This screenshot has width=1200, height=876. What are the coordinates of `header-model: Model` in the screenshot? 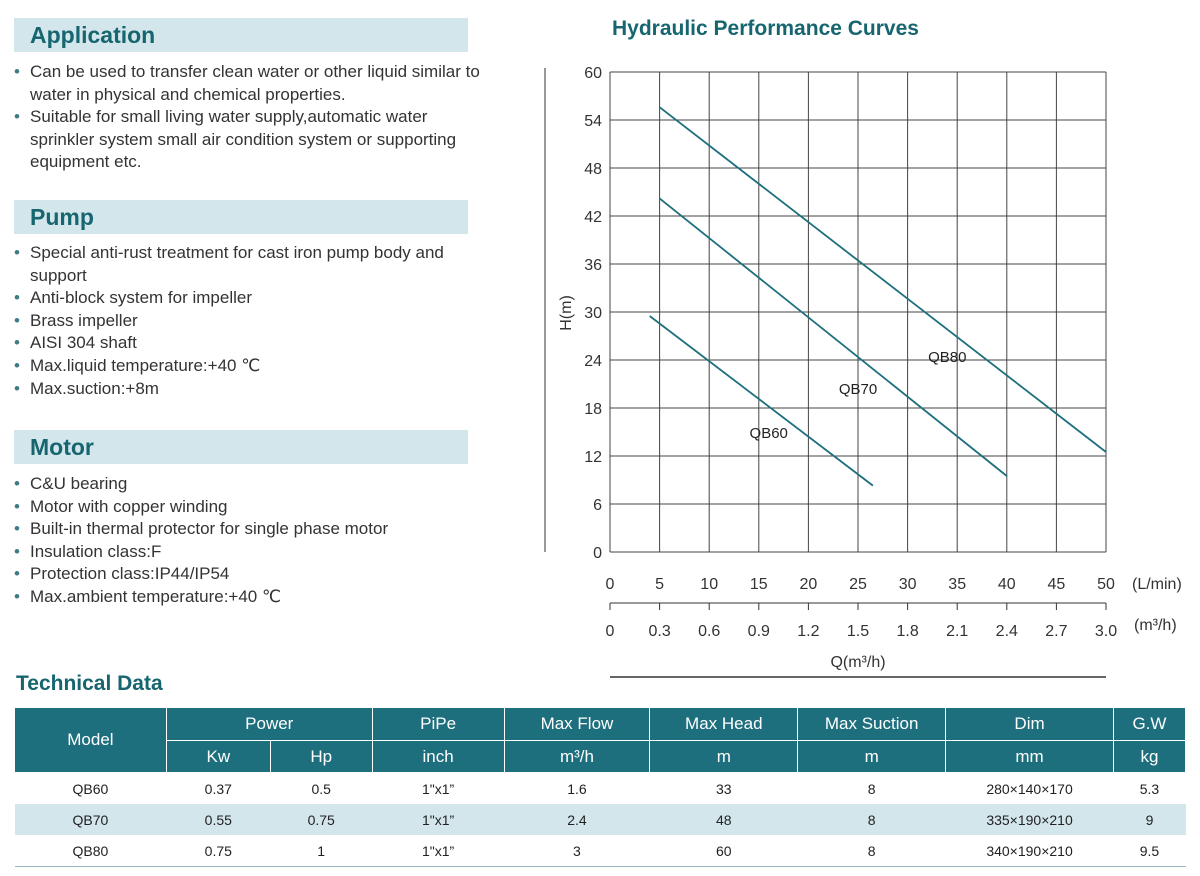 It's located at (90, 740).